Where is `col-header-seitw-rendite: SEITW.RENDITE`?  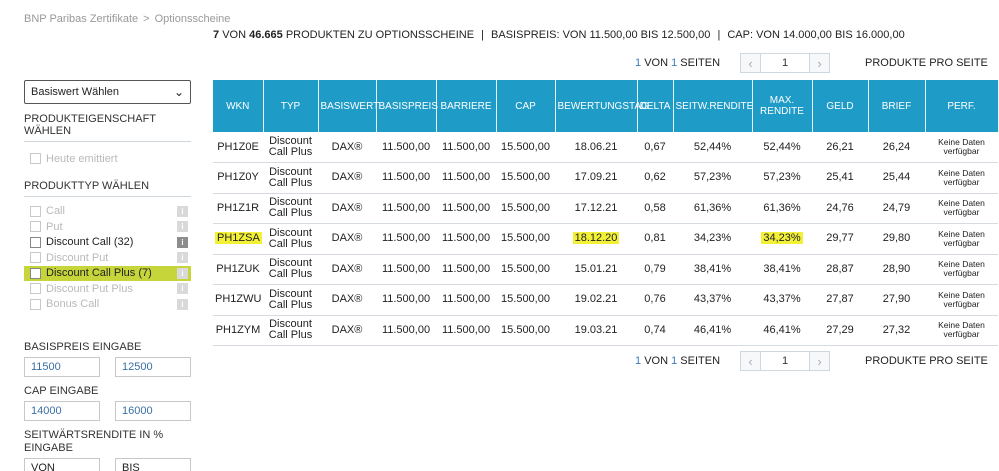
col-header-seitw-rendite: SEITW.RENDITE is located at coordinates (713, 106).